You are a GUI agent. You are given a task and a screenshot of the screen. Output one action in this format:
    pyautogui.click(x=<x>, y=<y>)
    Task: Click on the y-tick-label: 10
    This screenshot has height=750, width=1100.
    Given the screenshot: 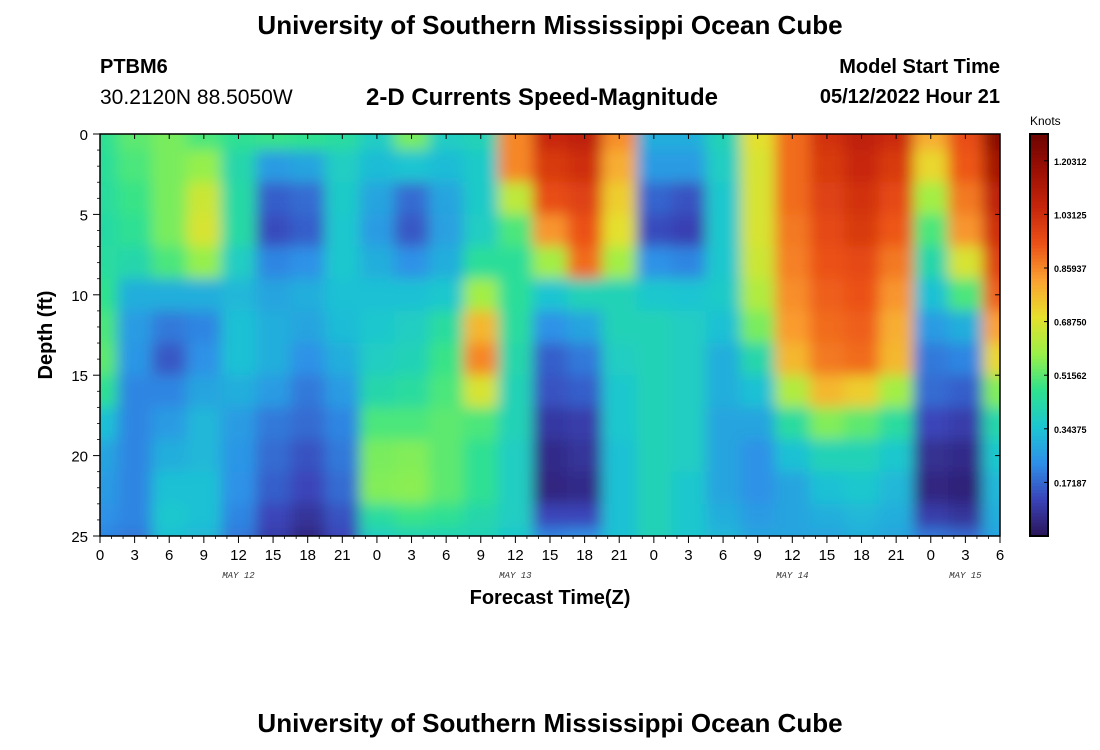 What is the action you would take?
    pyautogui.click(x=79, y=296)
    